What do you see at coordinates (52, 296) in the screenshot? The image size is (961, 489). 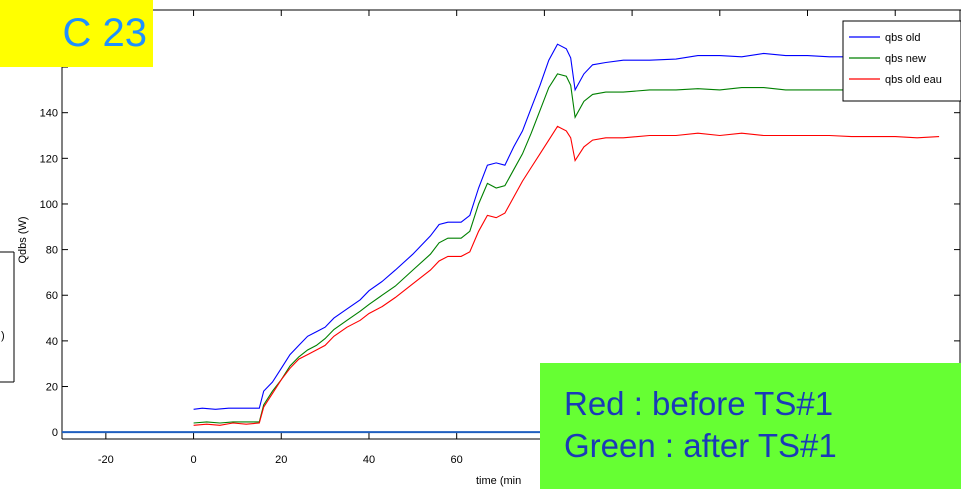 I see `y-tick-label: 60` at bounding box center [52, 296].